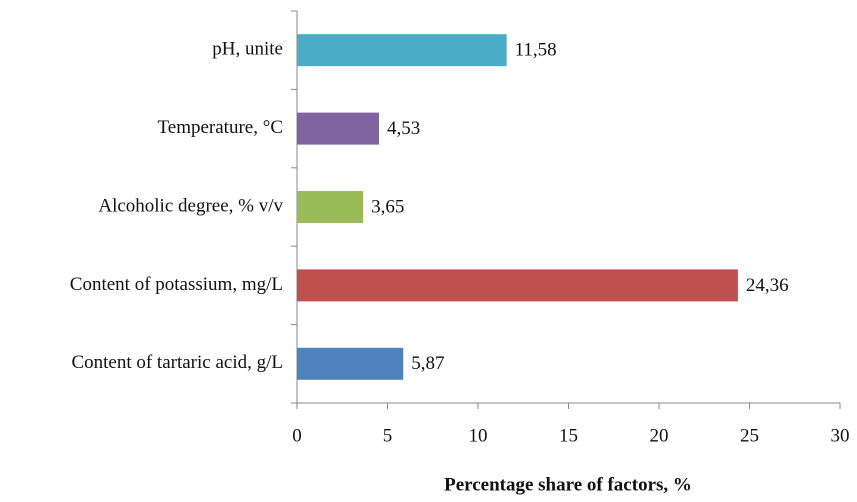  What do you see at coordinates (427, 363) in the screenshot?
I see `data-label: 5,87` at bounding box center [427, 363].